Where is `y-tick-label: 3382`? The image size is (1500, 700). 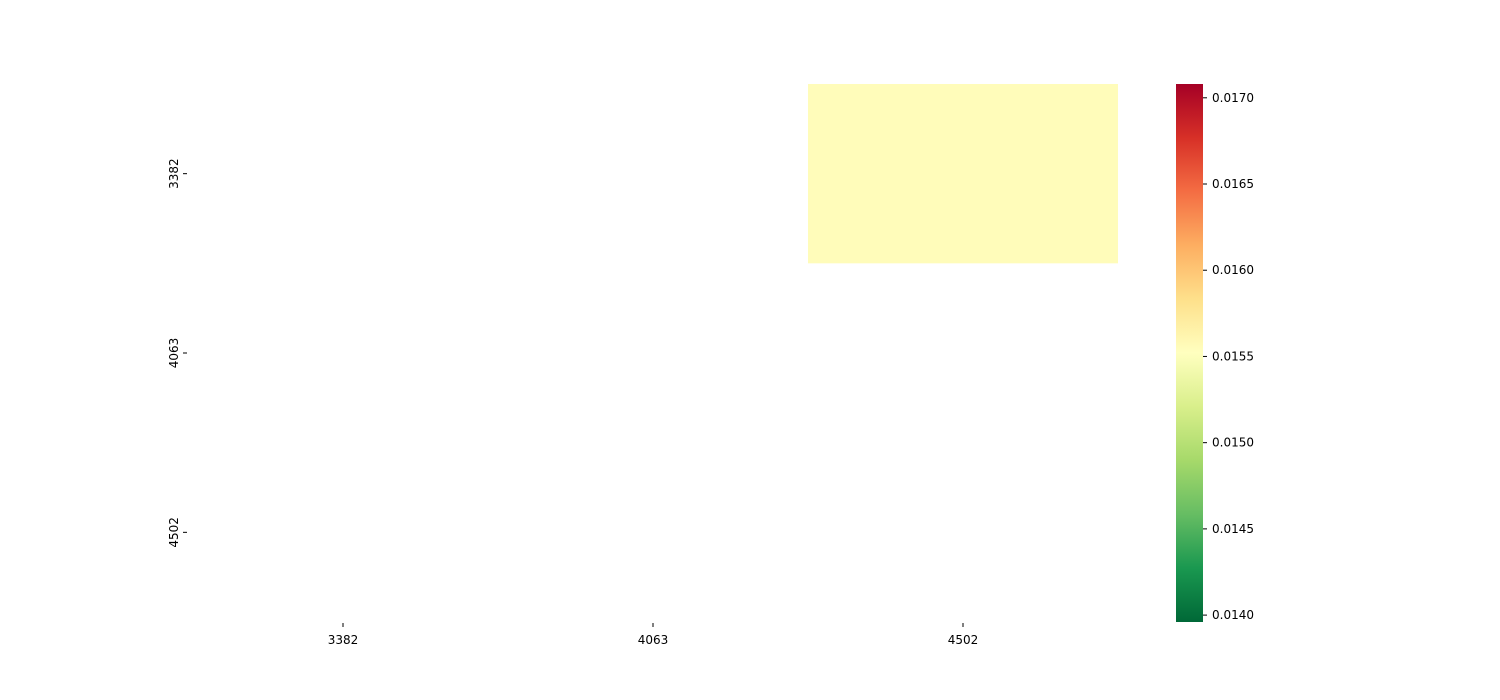 y-tick-label: 3382 is located at coordinates (174, 173).